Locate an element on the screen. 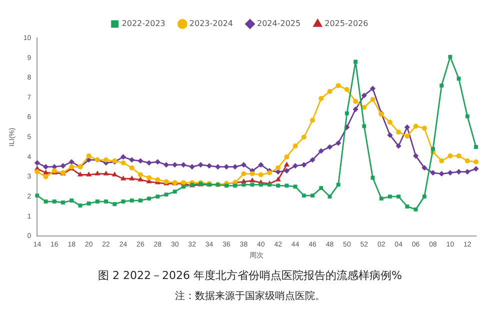  legend-label: 2023-2024 is located at coordinates (211, 23).